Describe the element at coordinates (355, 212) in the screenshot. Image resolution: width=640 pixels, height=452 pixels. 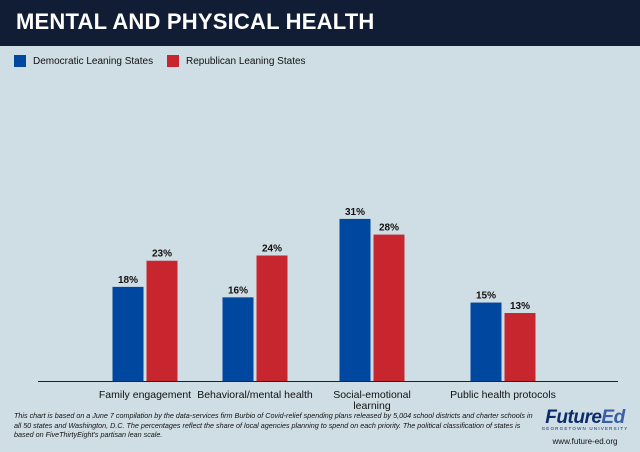
I see `data-label-democratic: 31%` at that location.